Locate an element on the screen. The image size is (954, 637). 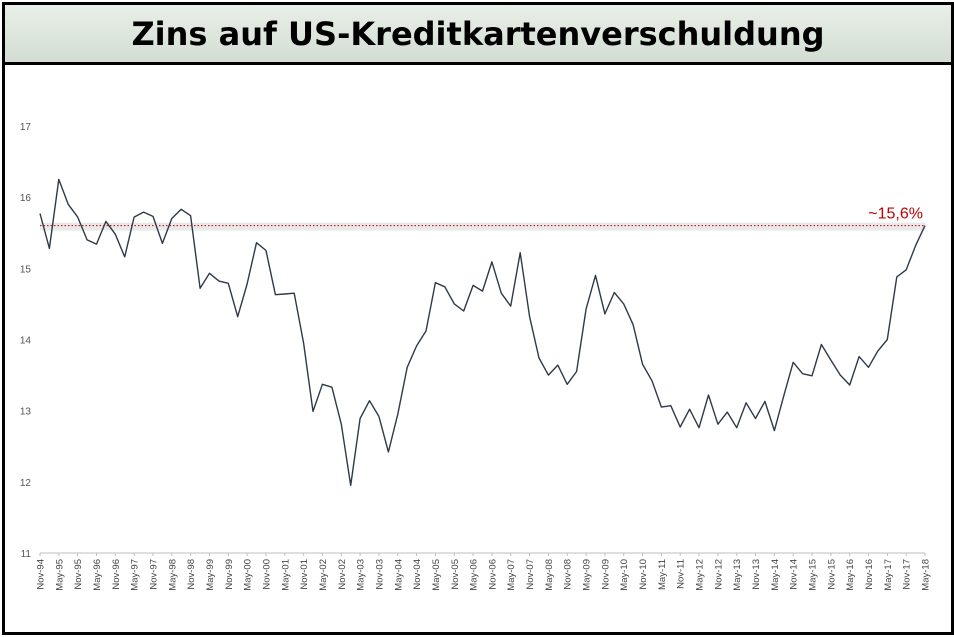
x-tick-label: Nov-14 is located at coordinates (794, 574).